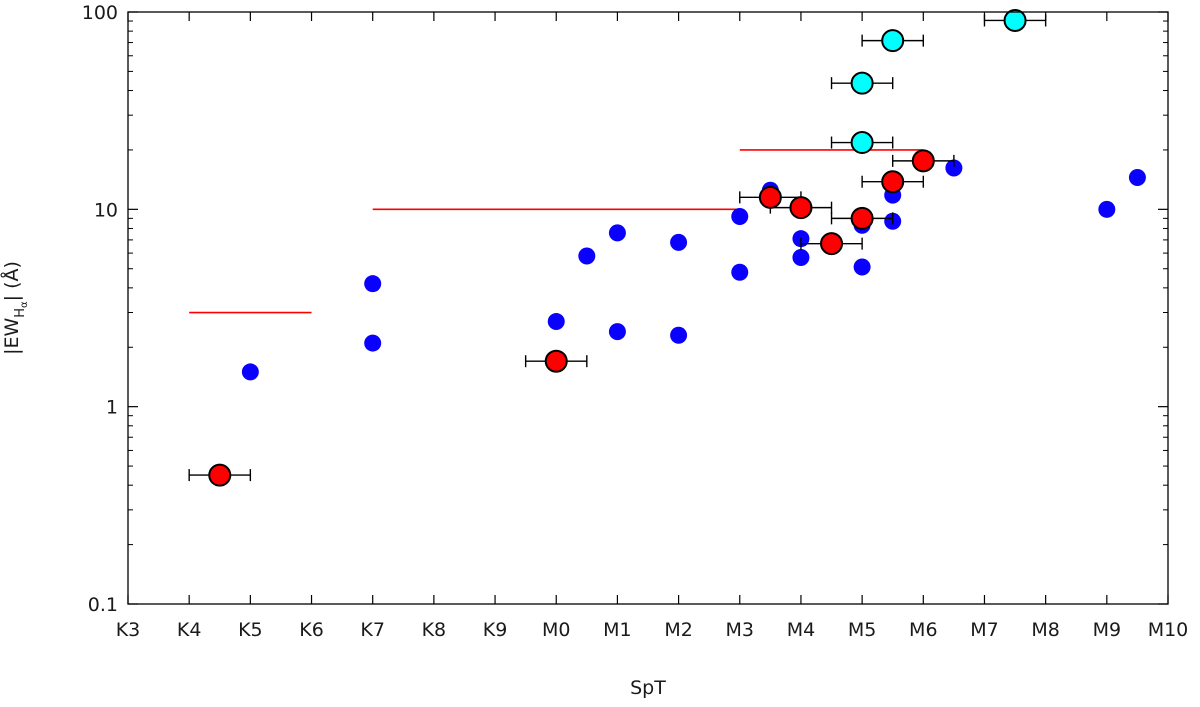 The height and width of the screenshot is (707, 1200). What do you see at coordinates (20, 313) in the screenshot?
I see `y-axis-title-sub: H` at bounding box center [20, 313].